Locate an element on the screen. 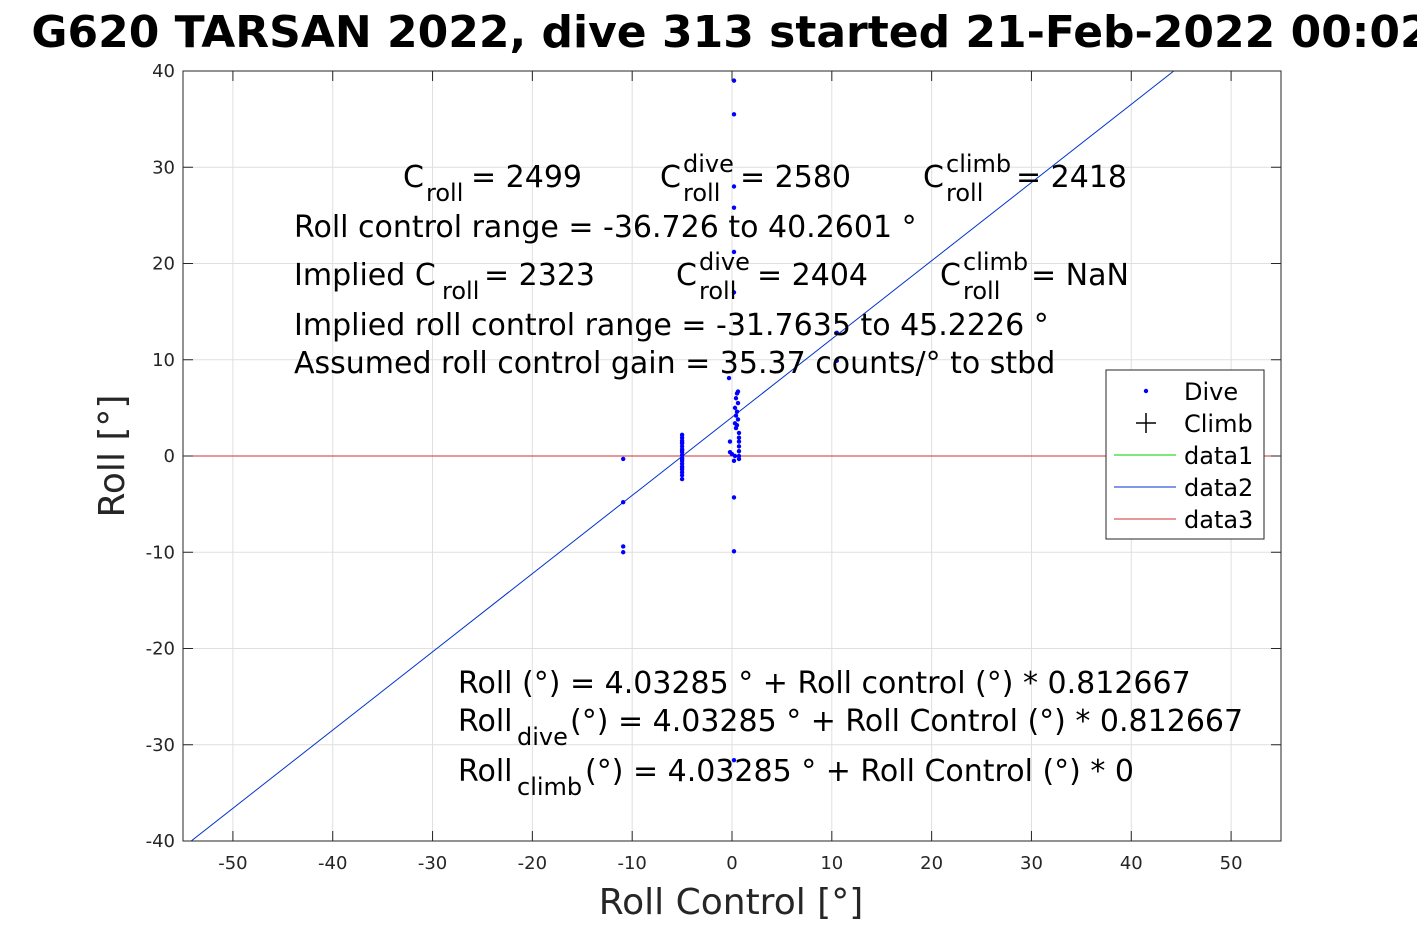 The image size is (1417, 945). legend: Dive Climb data1 data2 data3 is located at coordinates (1185, 454).